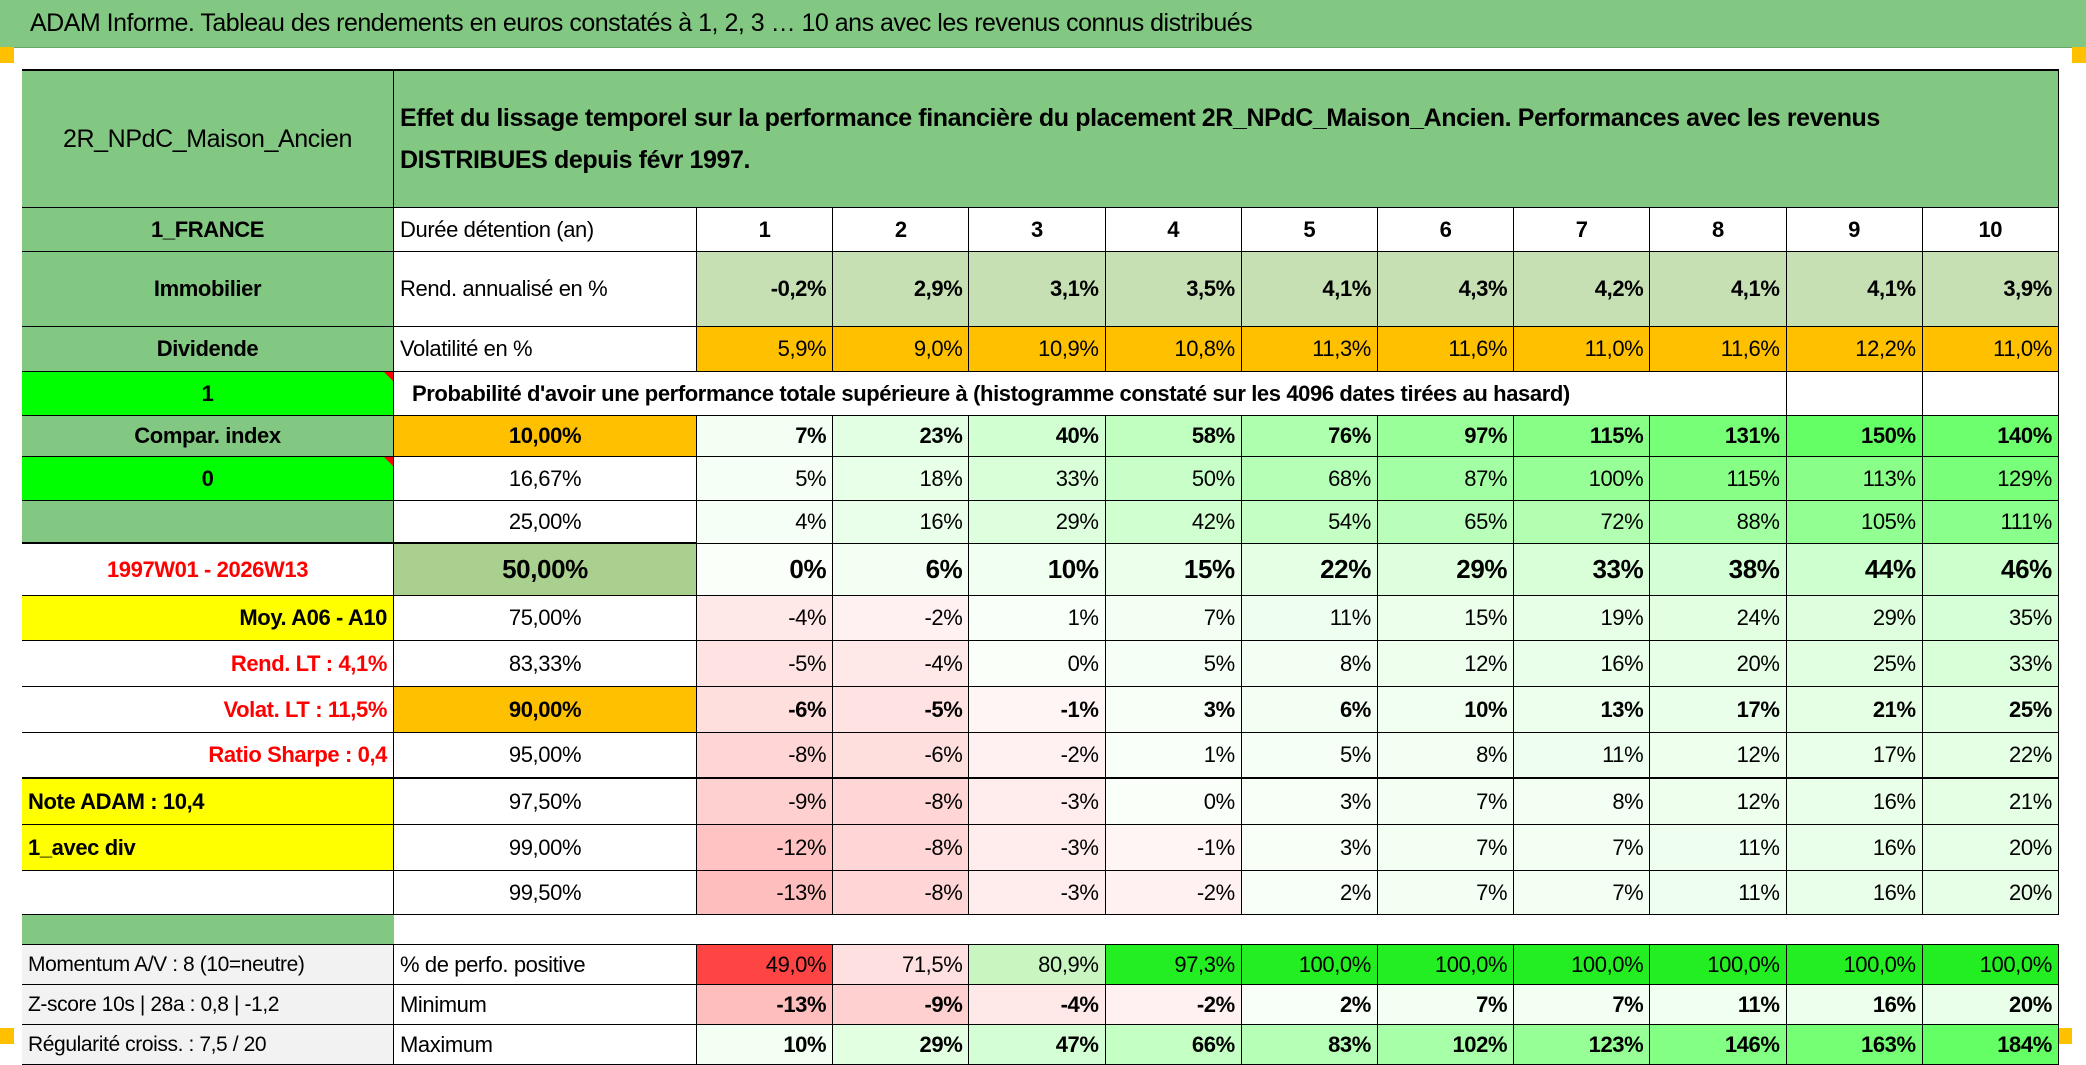 The width and height of the screenshot is (2086, 1065). What do you see at coordinates (1582, 349) in the screenshot?
I see `value-cell: 11,0%` at bounding box center [1582, 349].